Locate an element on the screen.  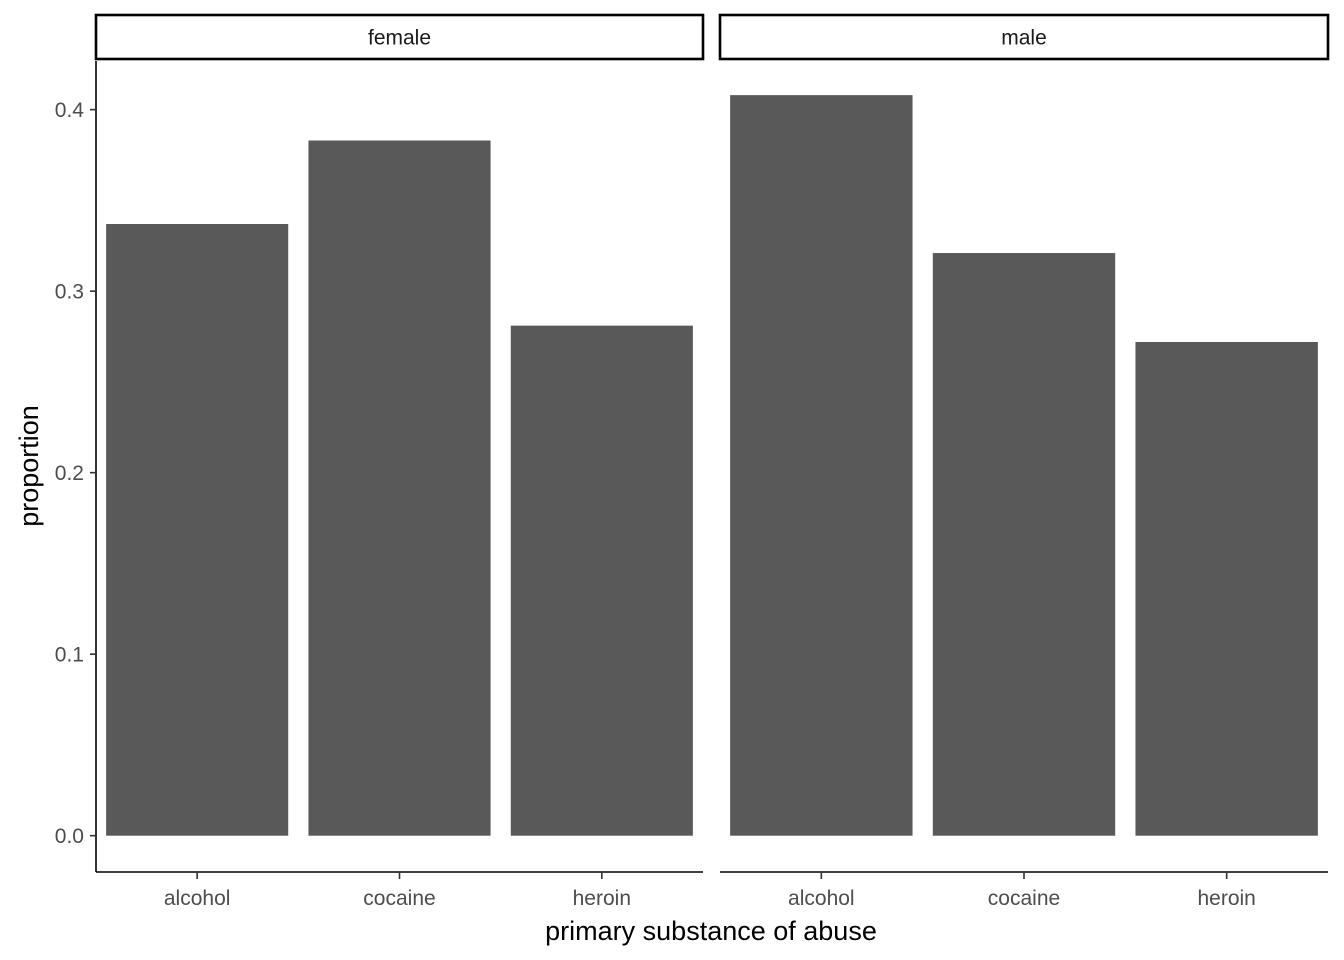
x-axis-title: primary substance of abuse is located at coordinates (711, 931).